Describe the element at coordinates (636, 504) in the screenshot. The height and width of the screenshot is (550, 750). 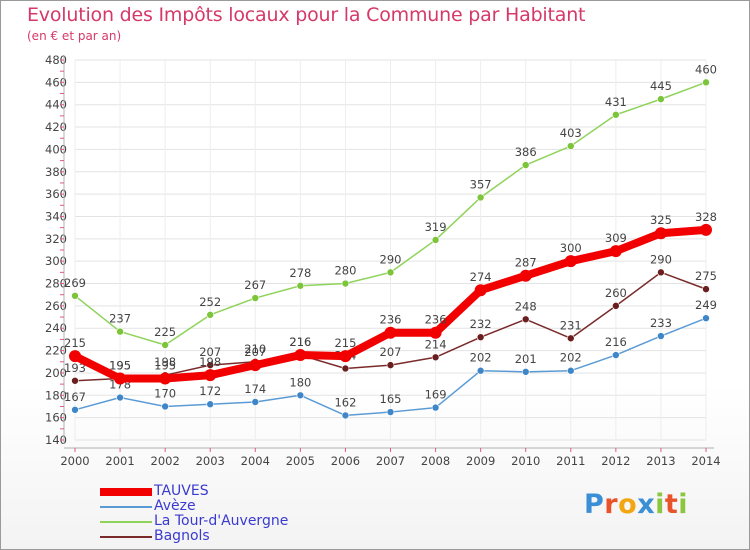
I see `proxiti-logo: Proxiti` at that location.